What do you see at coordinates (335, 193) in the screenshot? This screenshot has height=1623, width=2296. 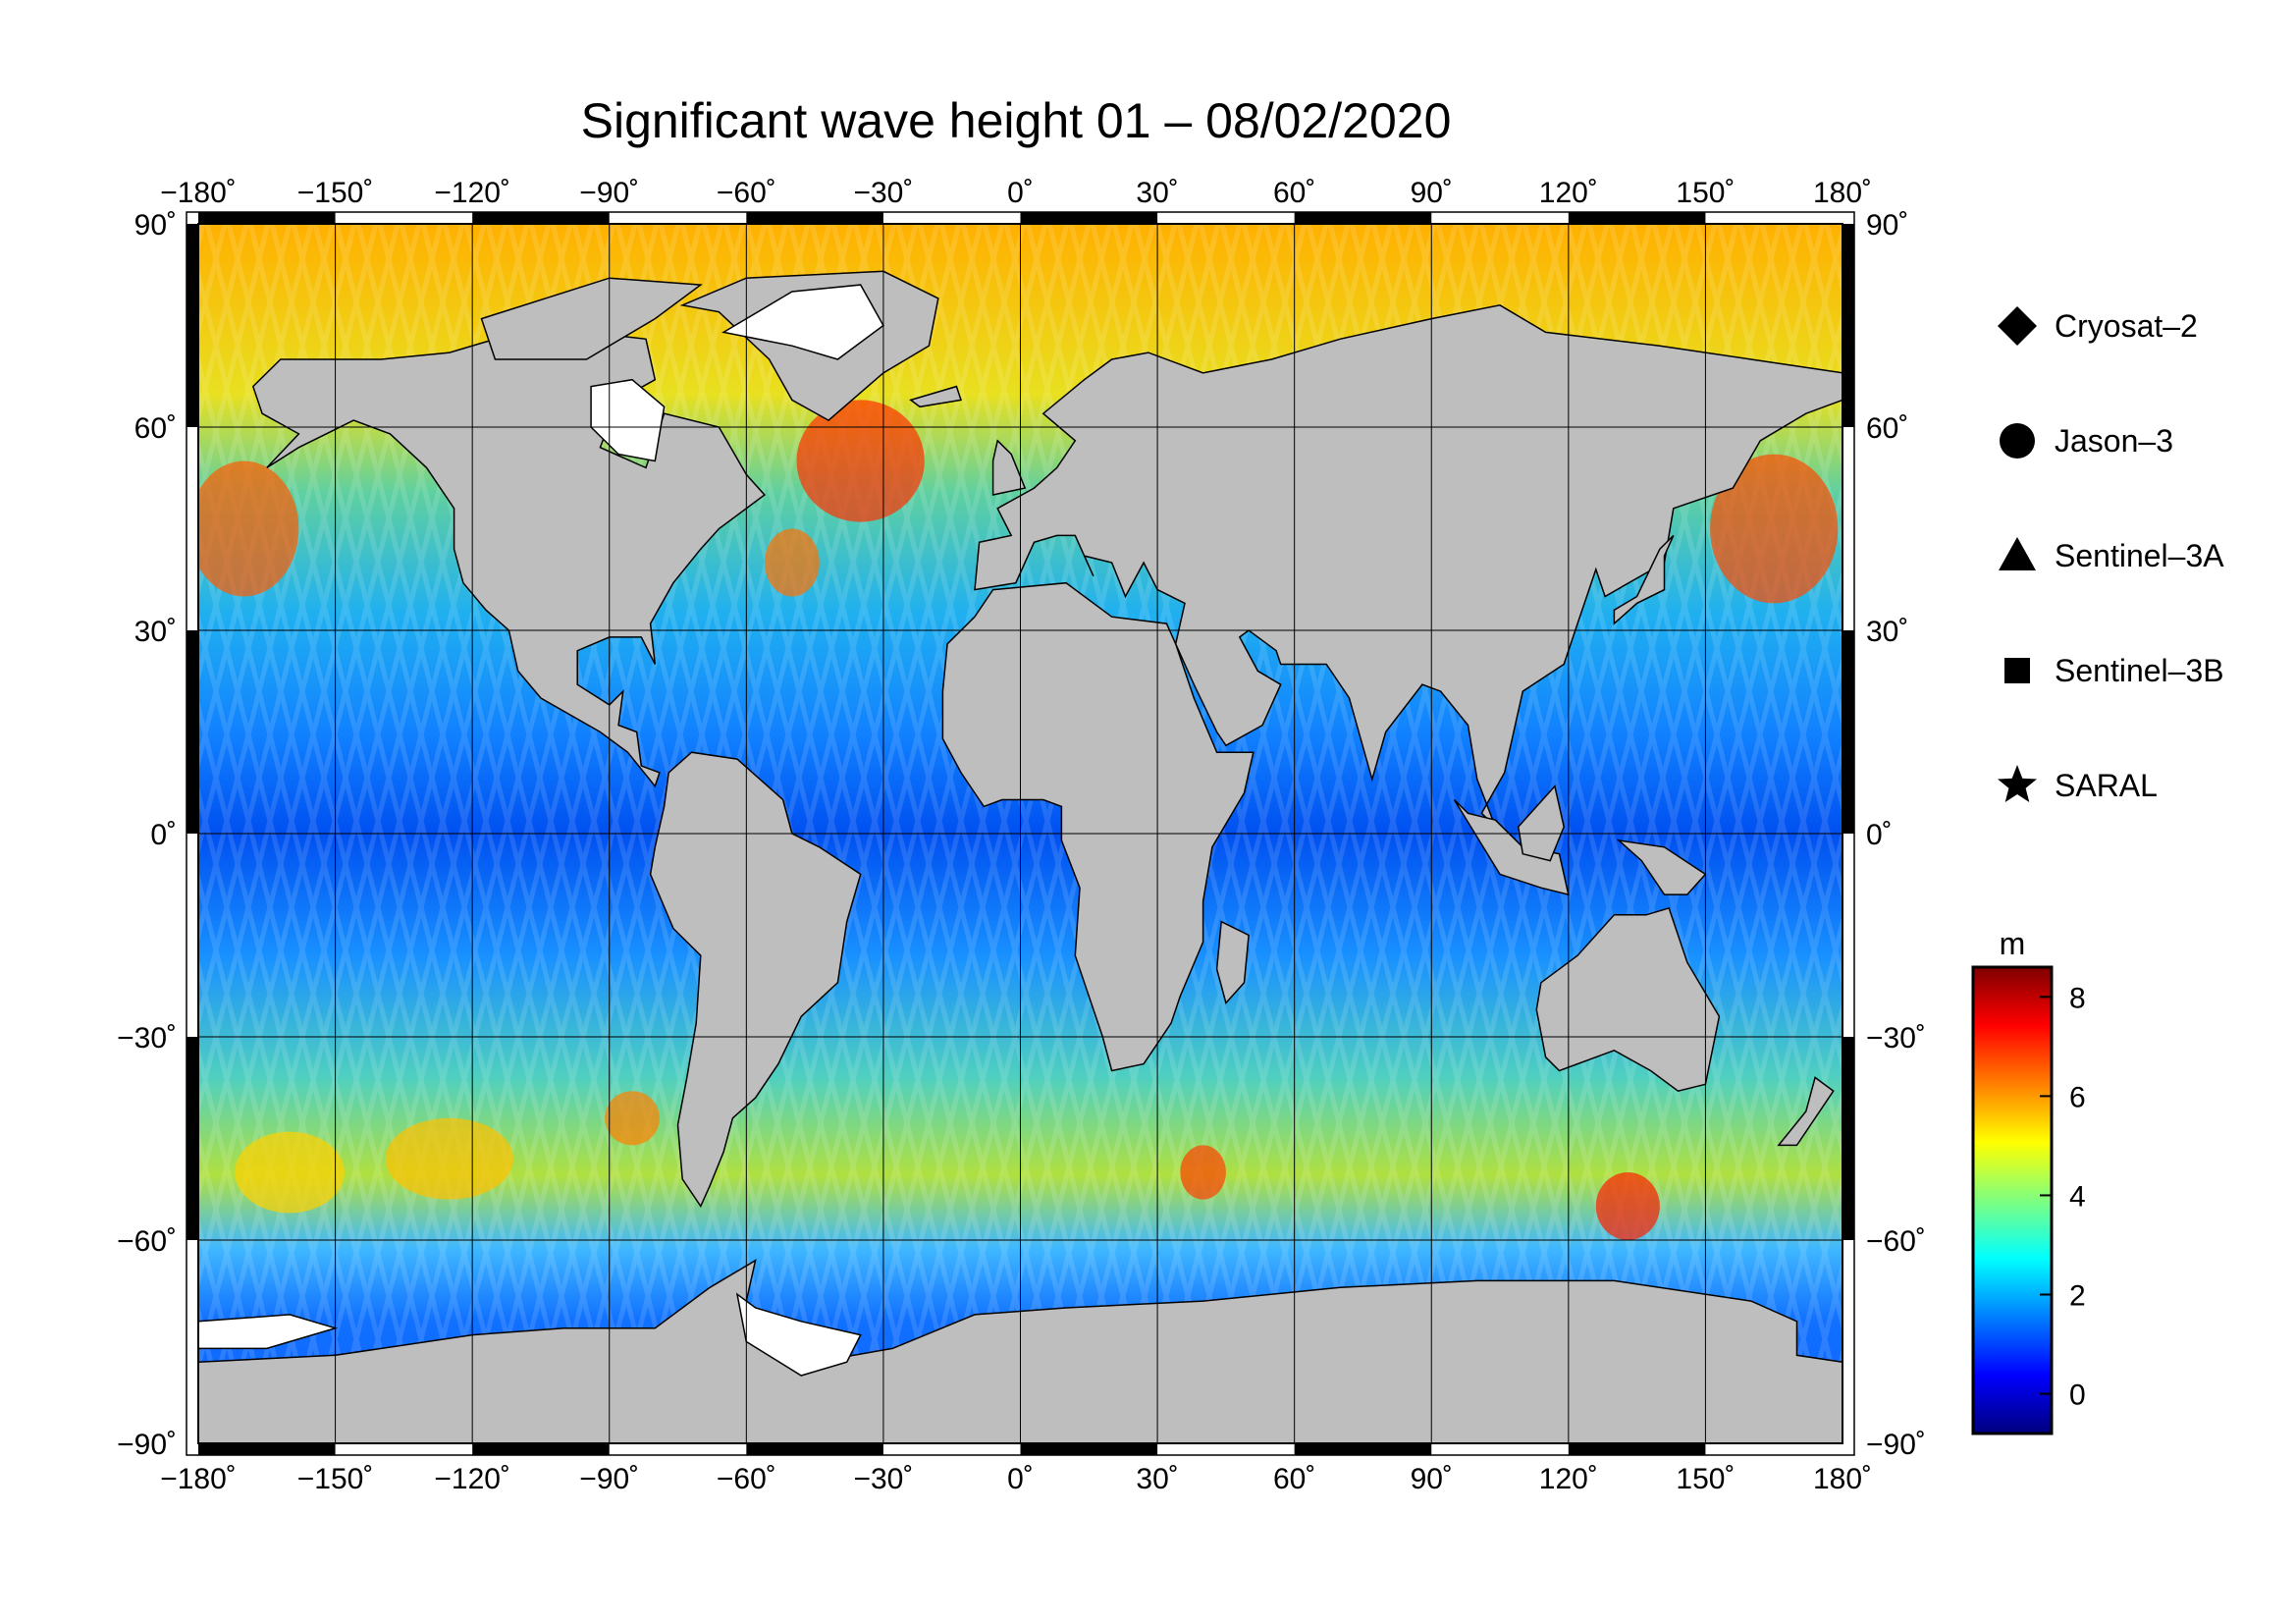 I see `lon-tick-label-top: −150˚` at bounding box center [335, 193].